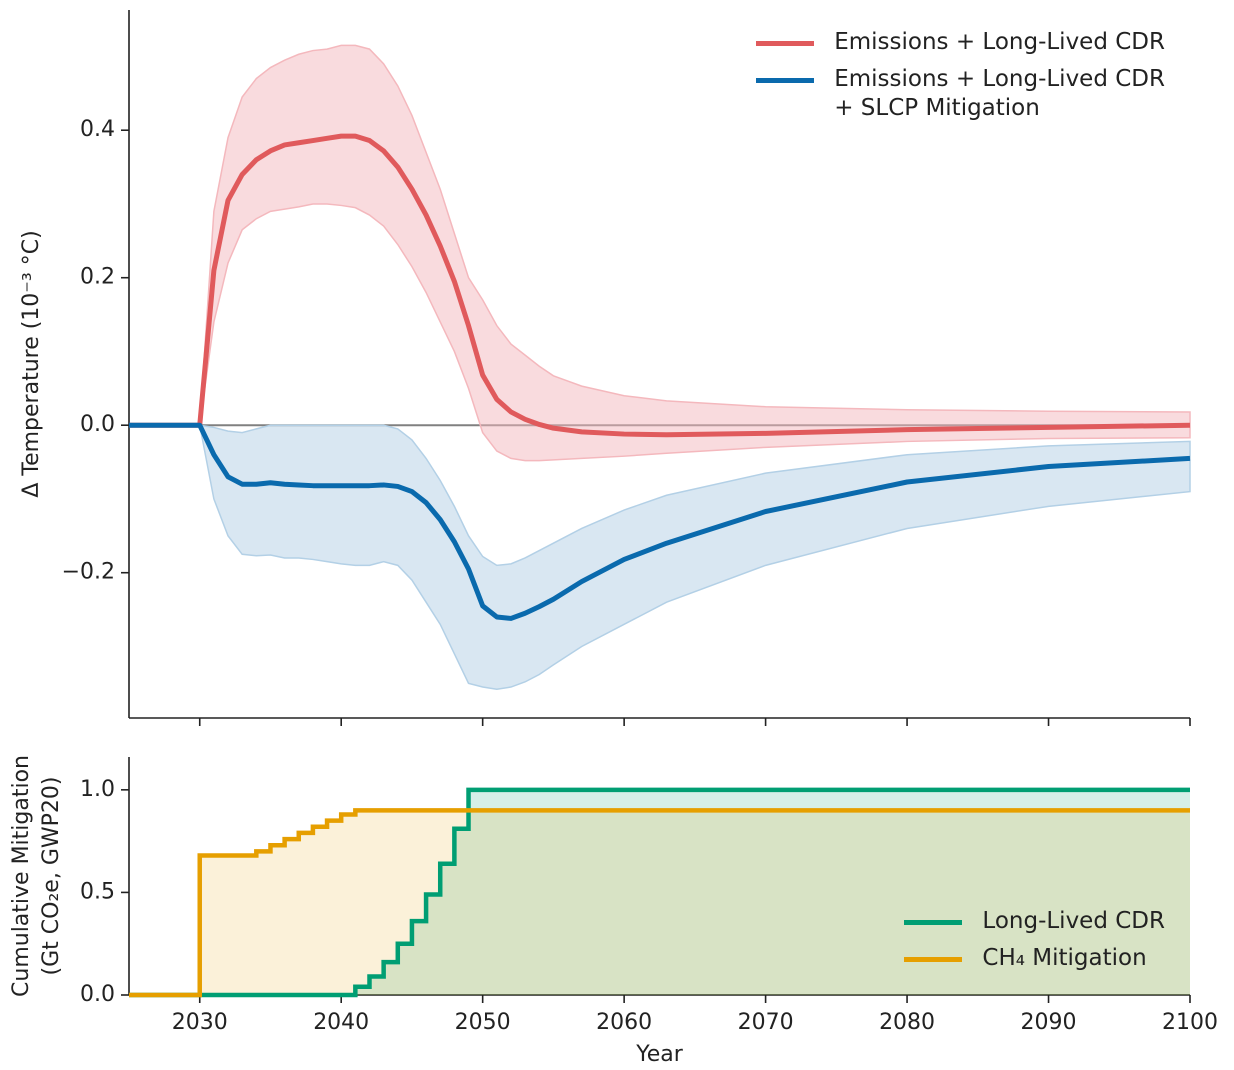 The height and width of the screenshot is (1070, 1234). What do you see at coordinates (1073, 921) in the screenshot?
I see `legend-label: Long-Lived CDR` at bounding box center [1073, 921].